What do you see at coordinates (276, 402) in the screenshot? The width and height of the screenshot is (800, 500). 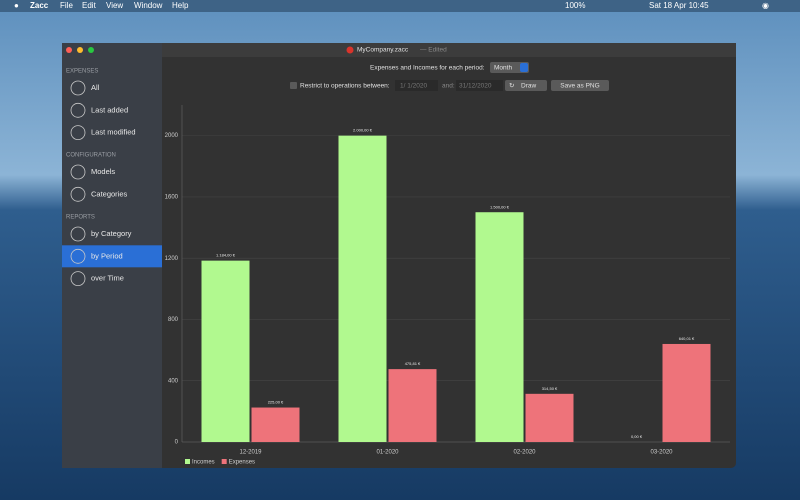 I see `value-label: 225,00 €` at bounding box center [276, 402].